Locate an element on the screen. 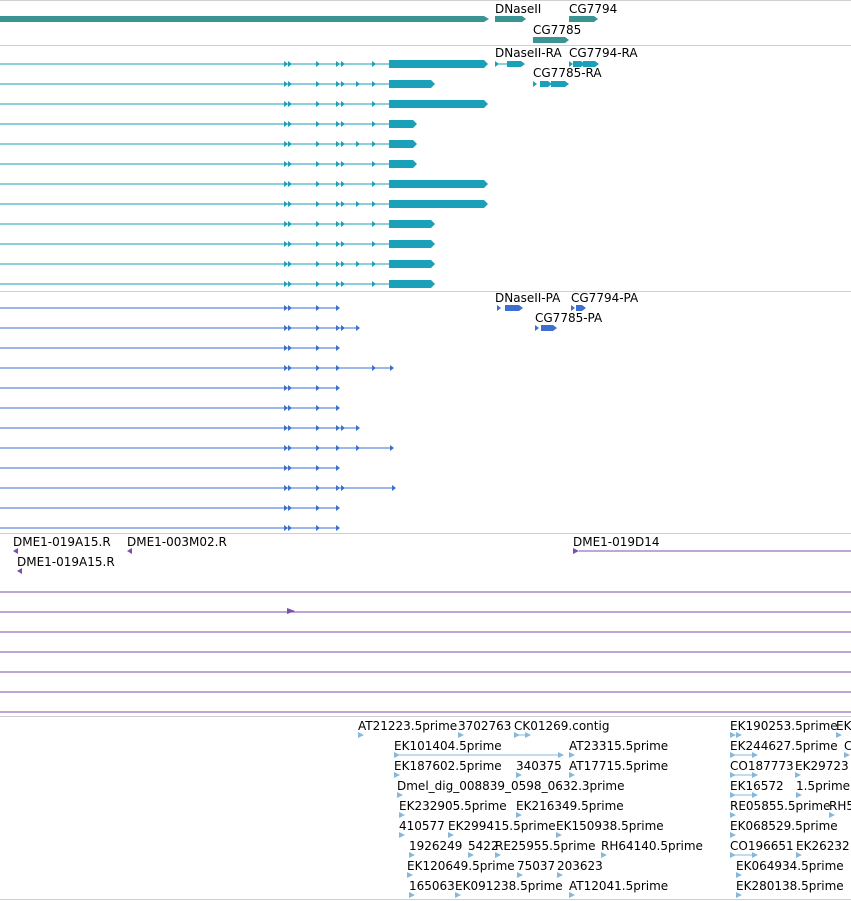 This screenshot has width=851, height=901. est-label: EK101404.5prime is located at coordinates (448, 746).